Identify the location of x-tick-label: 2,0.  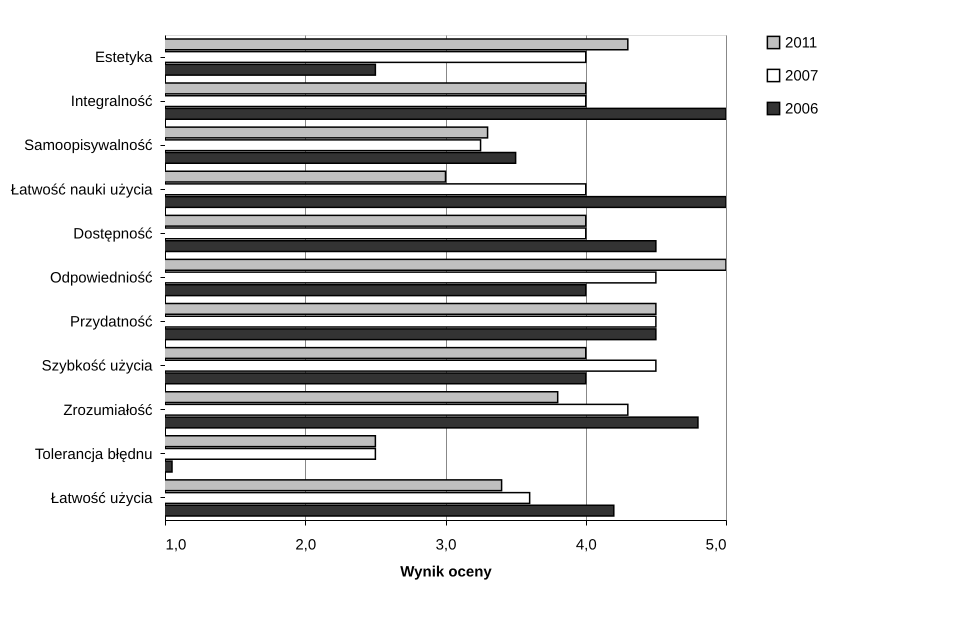
(305, 545).